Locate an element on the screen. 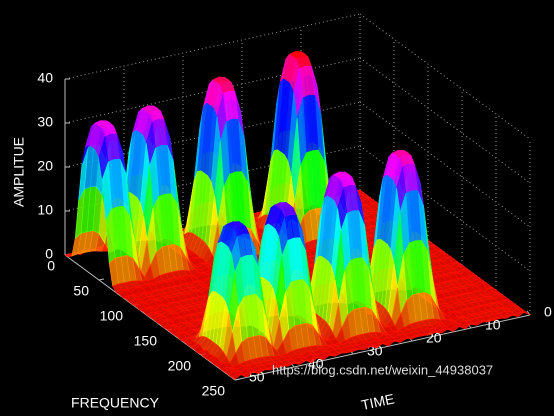  z-tick-label: 30 is located at coordinates (45, 122).